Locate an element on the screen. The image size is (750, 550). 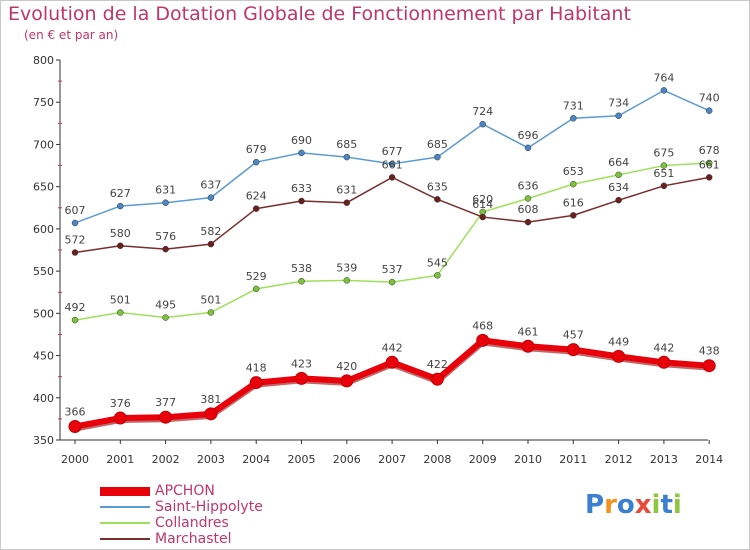
data-label: 661 is located at coordinates (392, 164).